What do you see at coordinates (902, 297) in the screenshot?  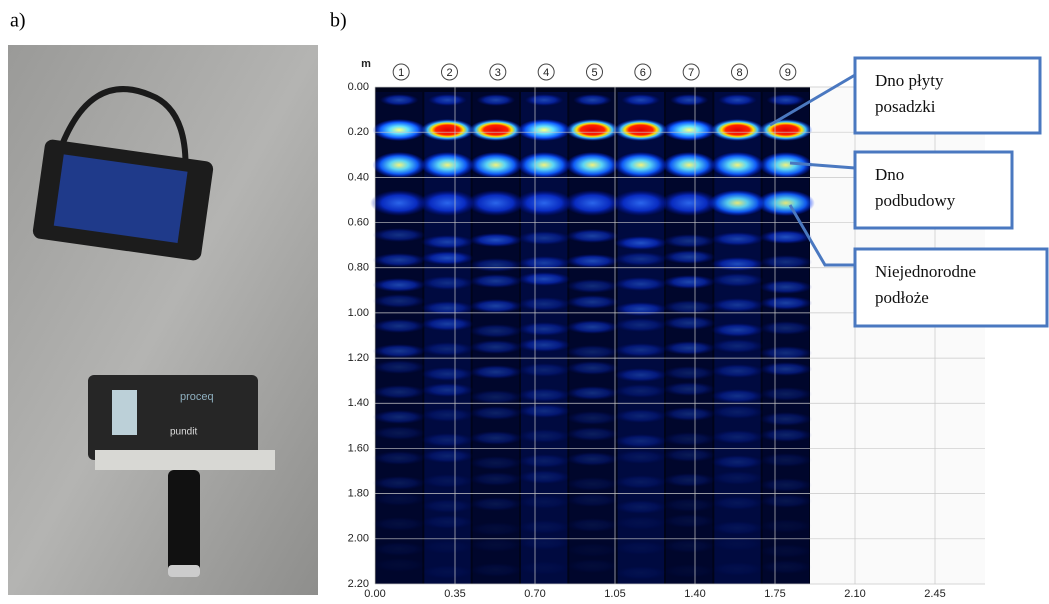 I see `callout-text: podłoże` at bounding box center [902, 297].